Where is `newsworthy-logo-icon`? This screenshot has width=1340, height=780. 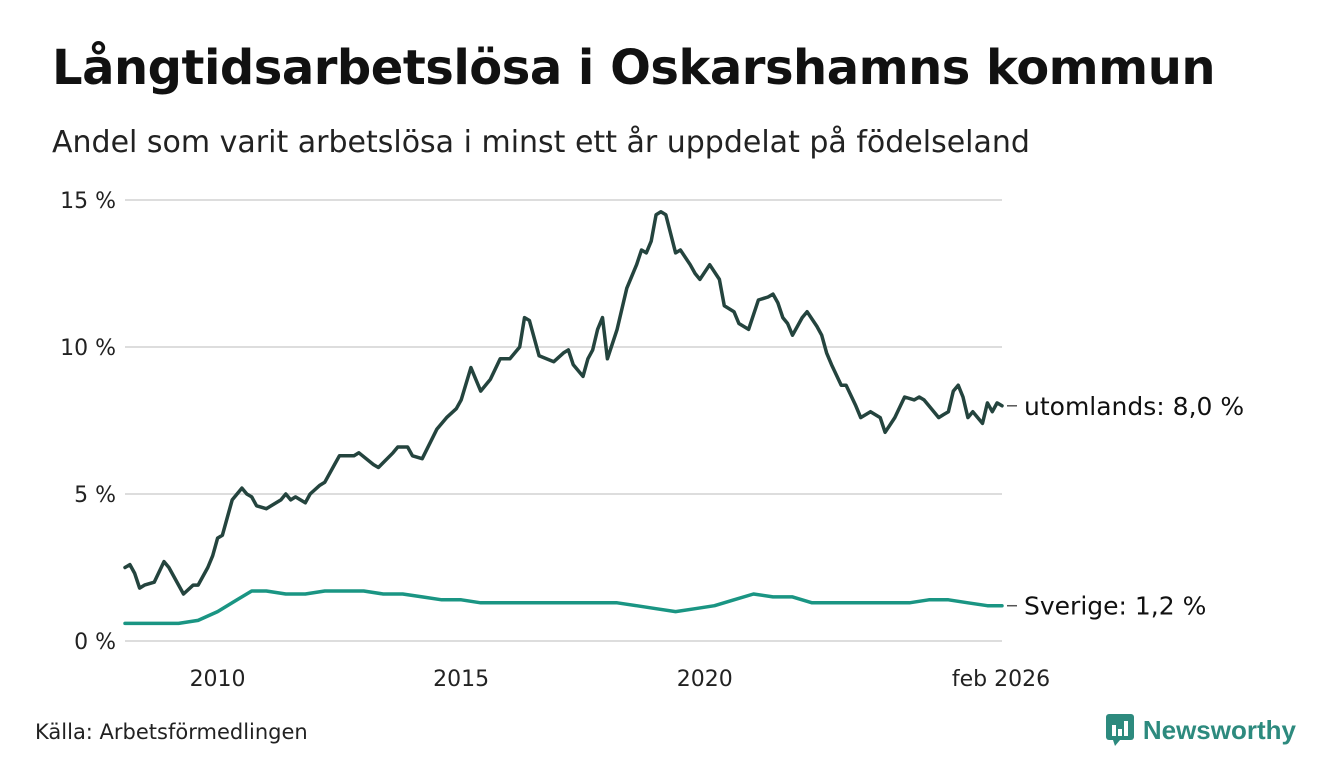 newsworthy-logo-icon is located at coordinates (1119, 730).